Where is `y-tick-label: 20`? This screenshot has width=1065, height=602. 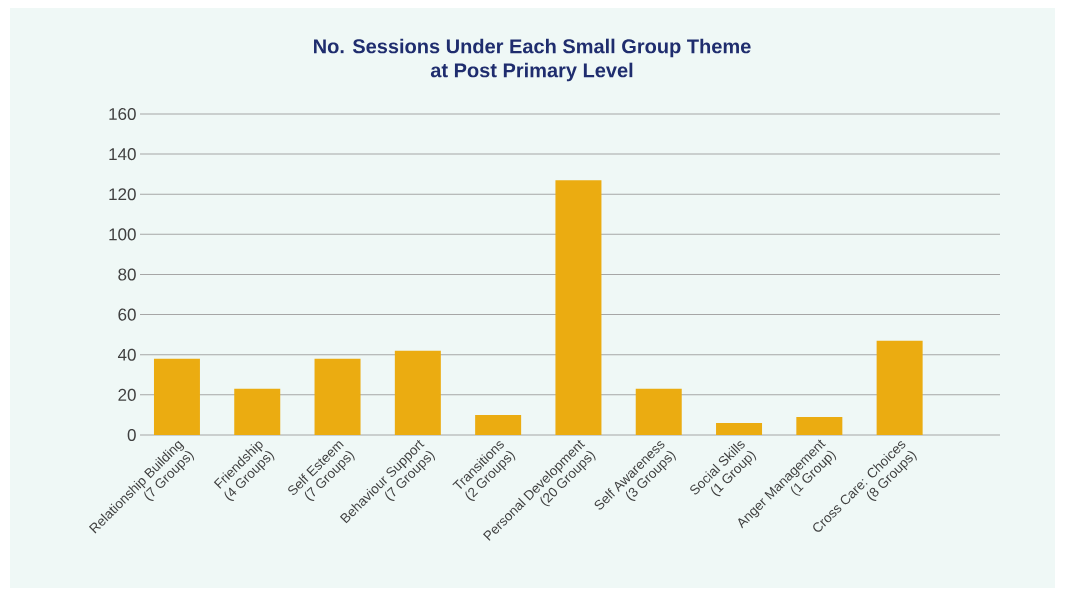 y-tick-label: 20 is located at coordinates (127, 394).